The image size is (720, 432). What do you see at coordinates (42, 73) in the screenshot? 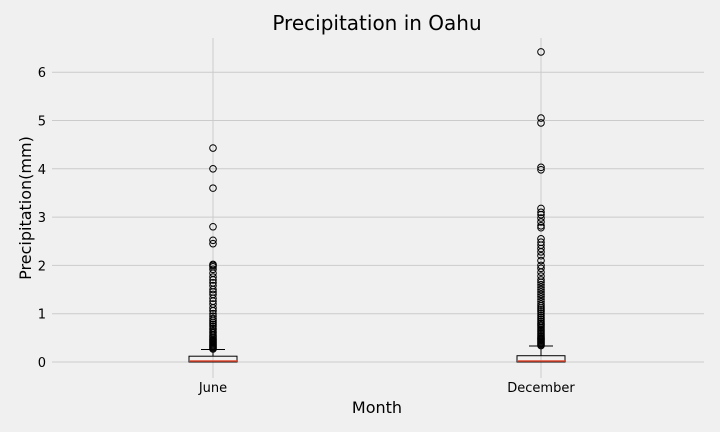
I see `y-tick-label: 6` at bounding box center [42, 73].